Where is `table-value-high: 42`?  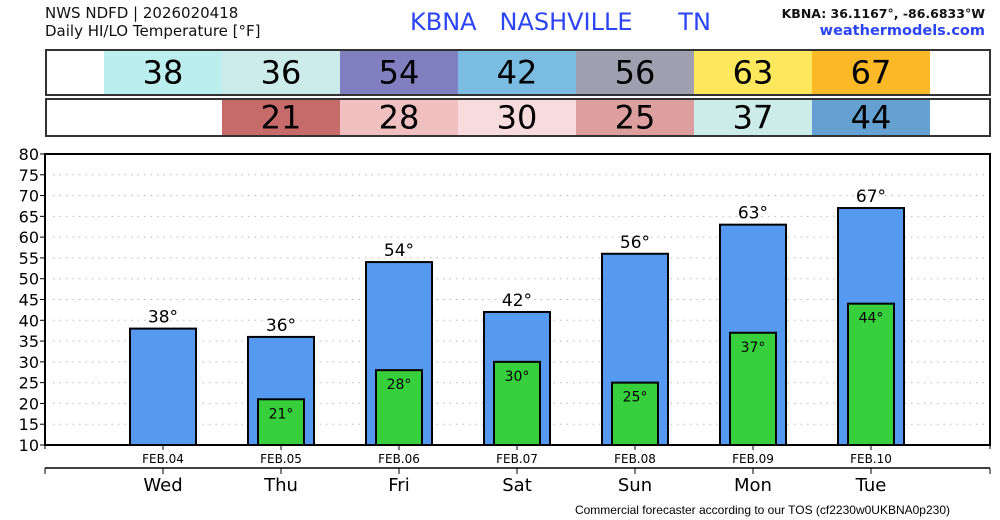
table-value-high: 42 is located at coordinates (517, 73).